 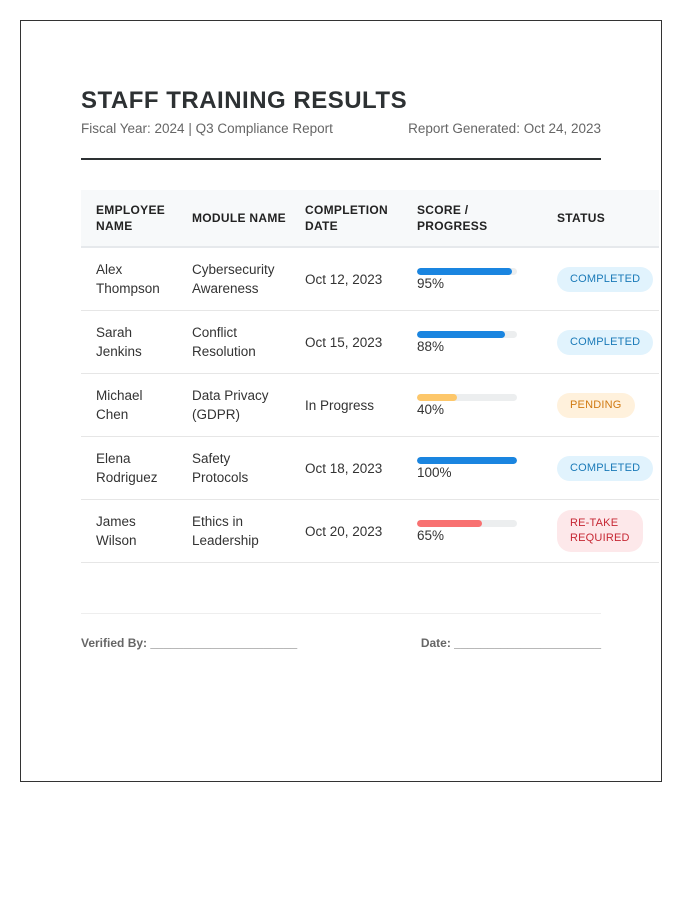 I want to click on score-cell: 65%, so click(x=472, y=531).